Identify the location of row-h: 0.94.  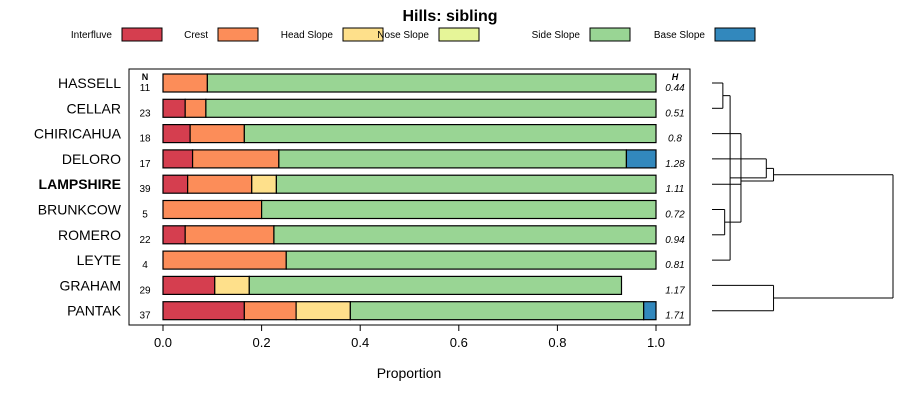
(675, 240).